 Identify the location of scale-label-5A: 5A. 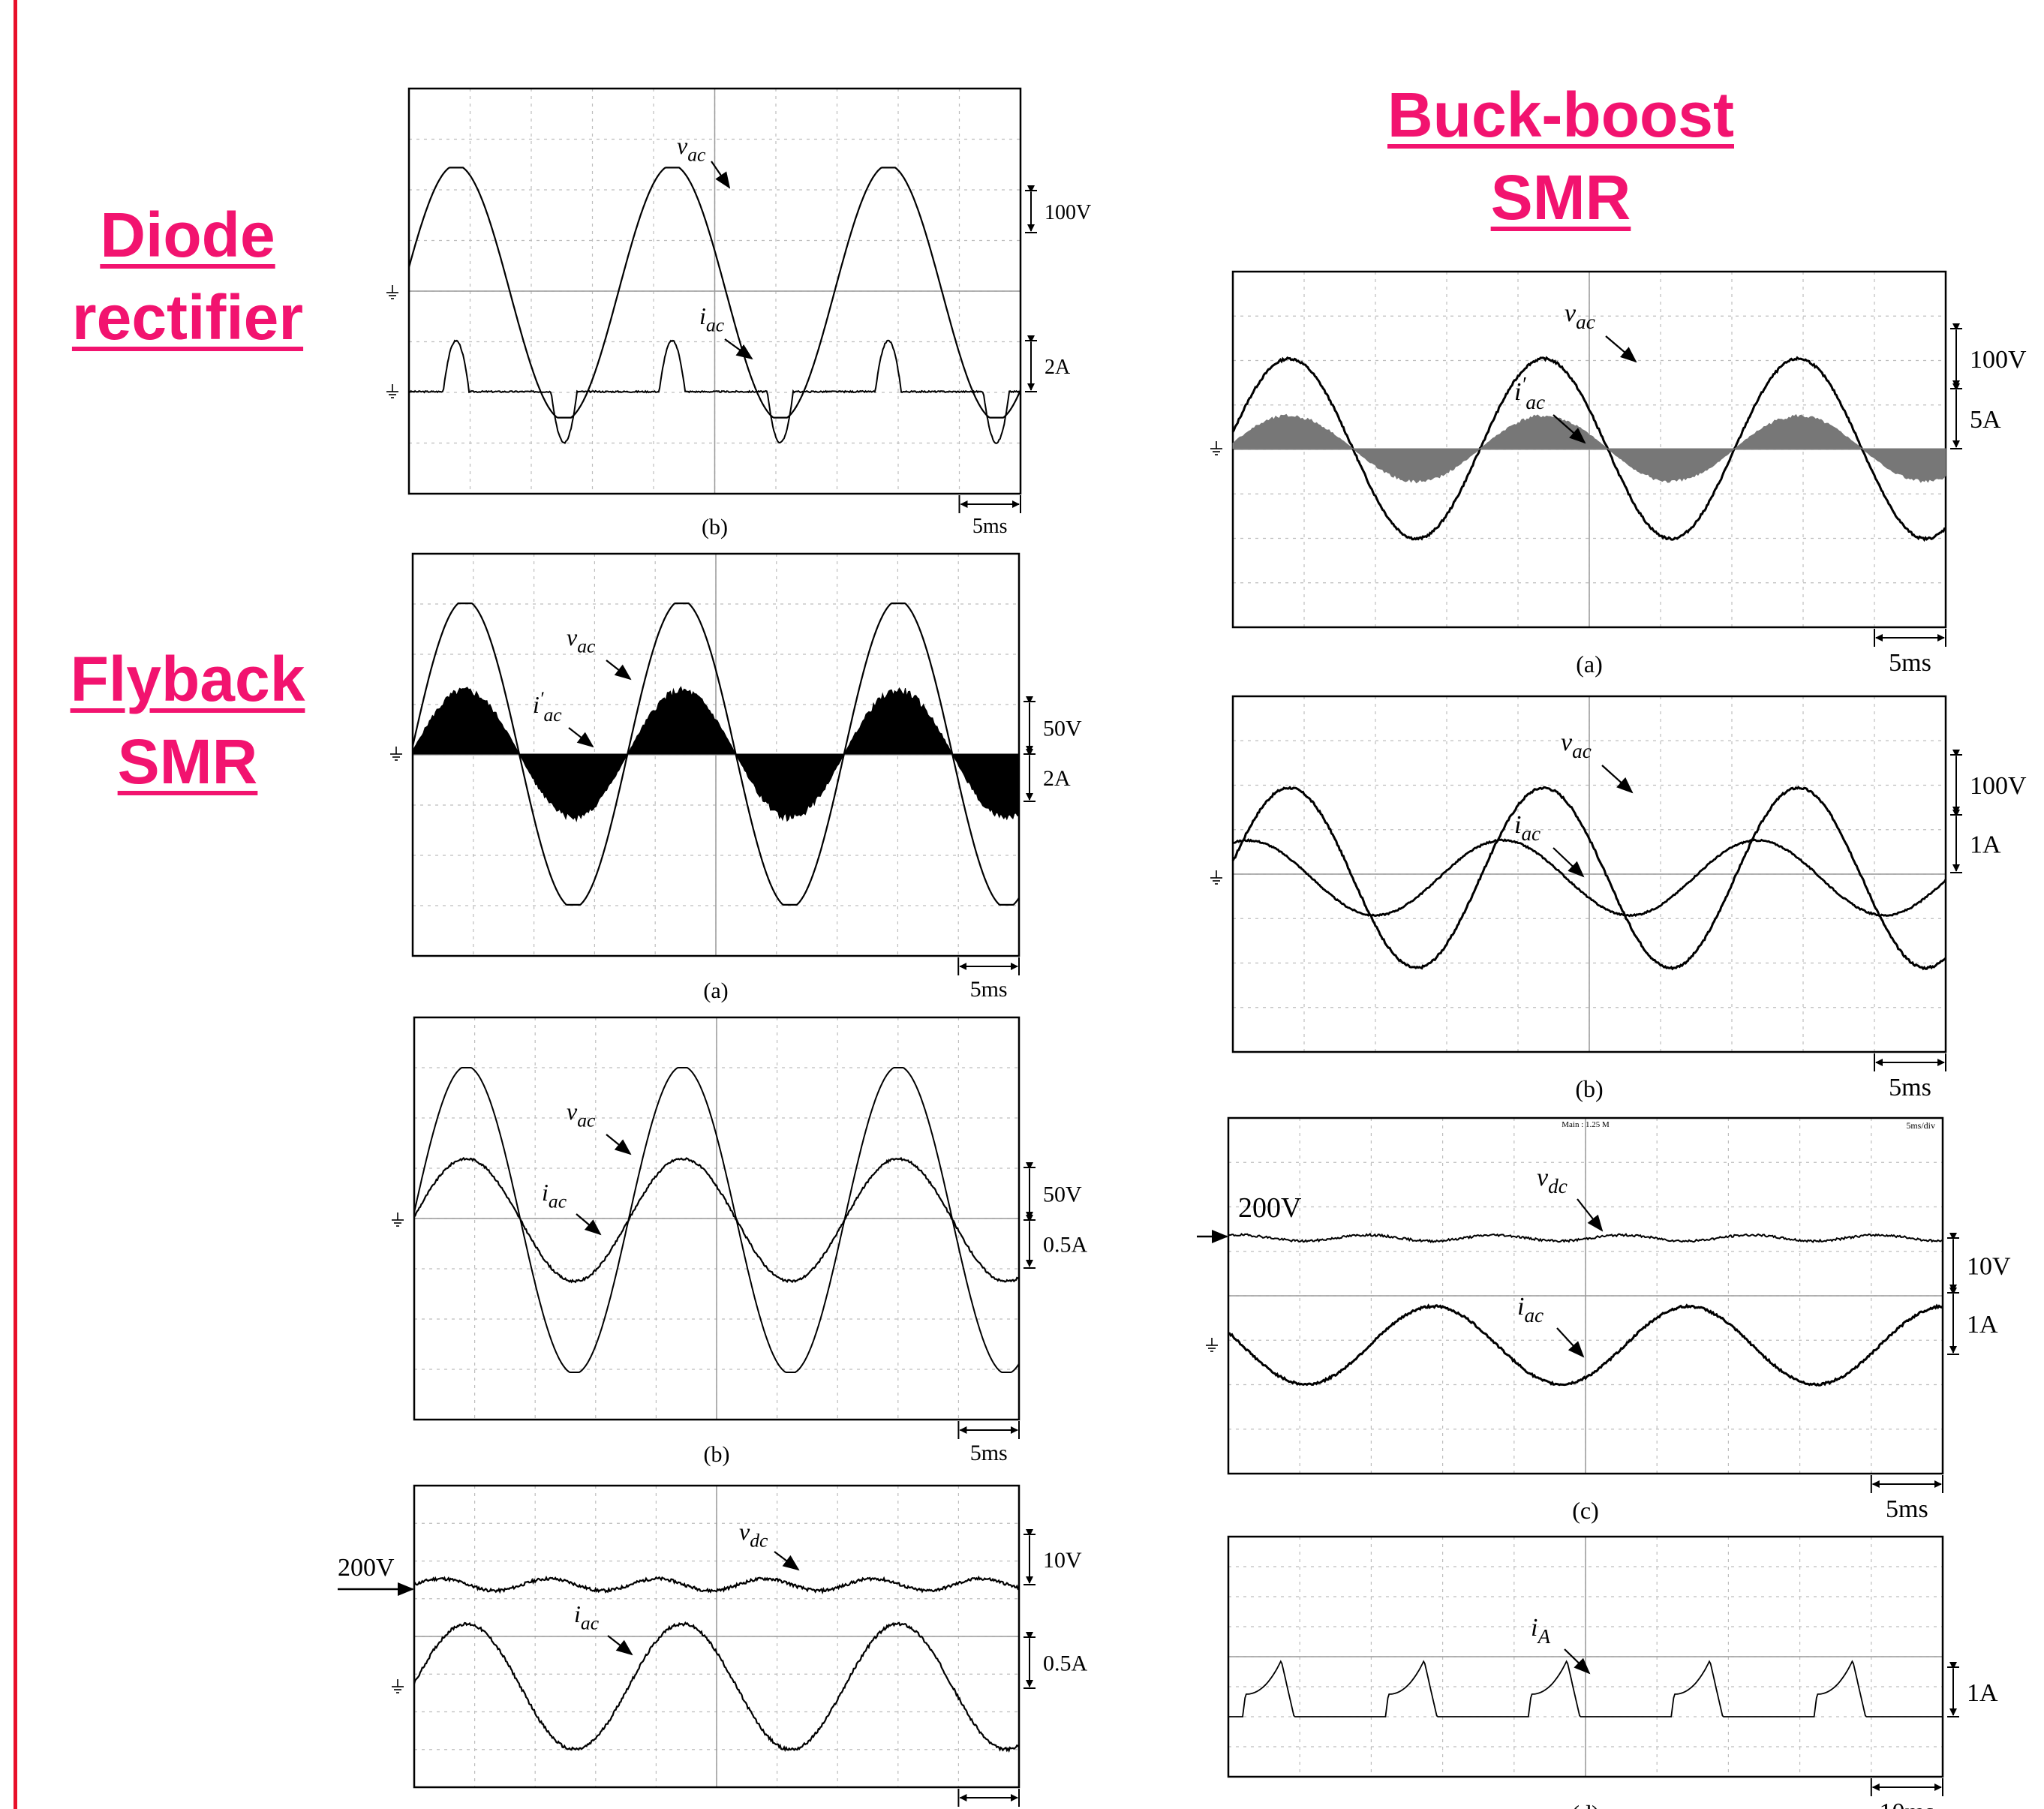
(1986, 420).